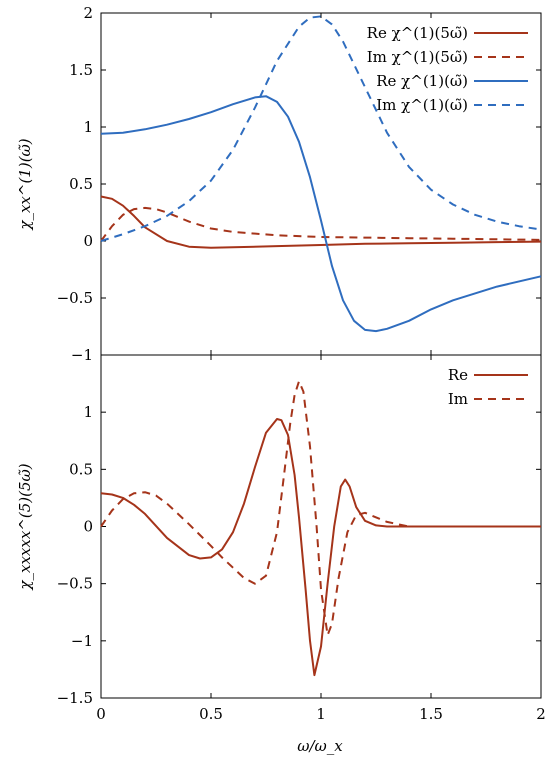 This screenshot has width=550, height=764. I want to click on series-line-red-solid, so click(321, 222).